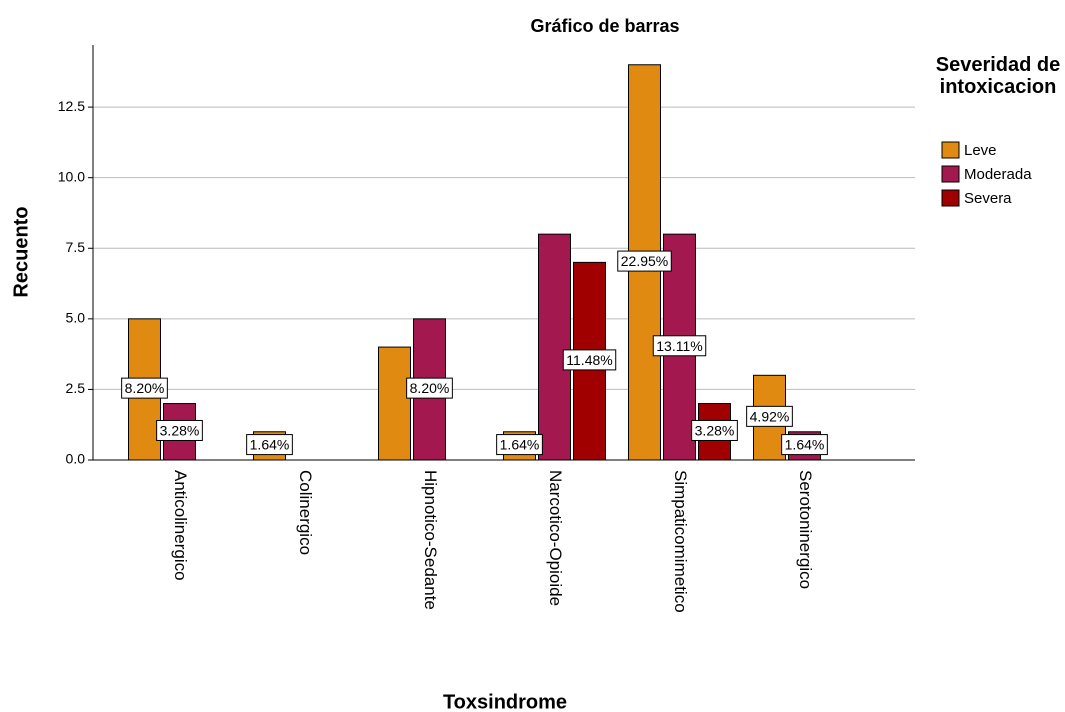 The height and width of the screenshot is (712, 1065). I want to click on x-tick-label: Simpaticomimetico, so click(680, 541).